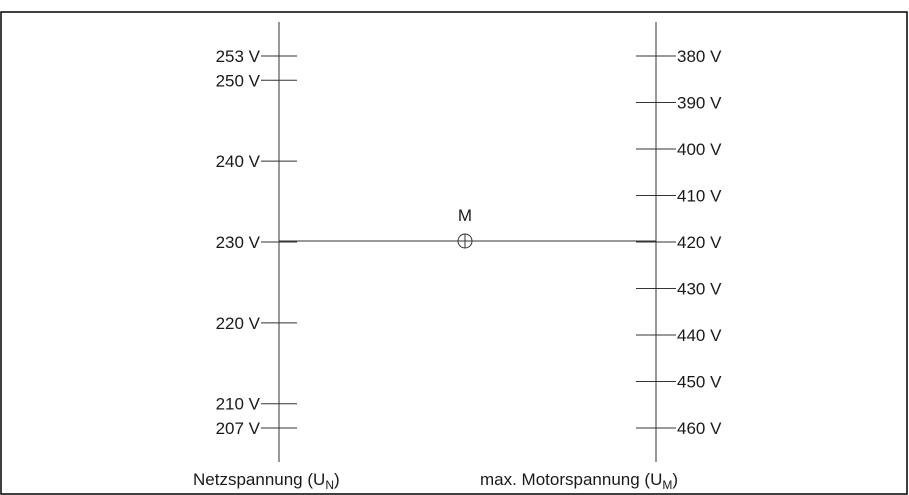 Image resolution: width=909 pixels, height=495 pixels. Describe the element at coordinates (699, 428) in the screenshot. I see `right-tick-label: 460 V` at that location.